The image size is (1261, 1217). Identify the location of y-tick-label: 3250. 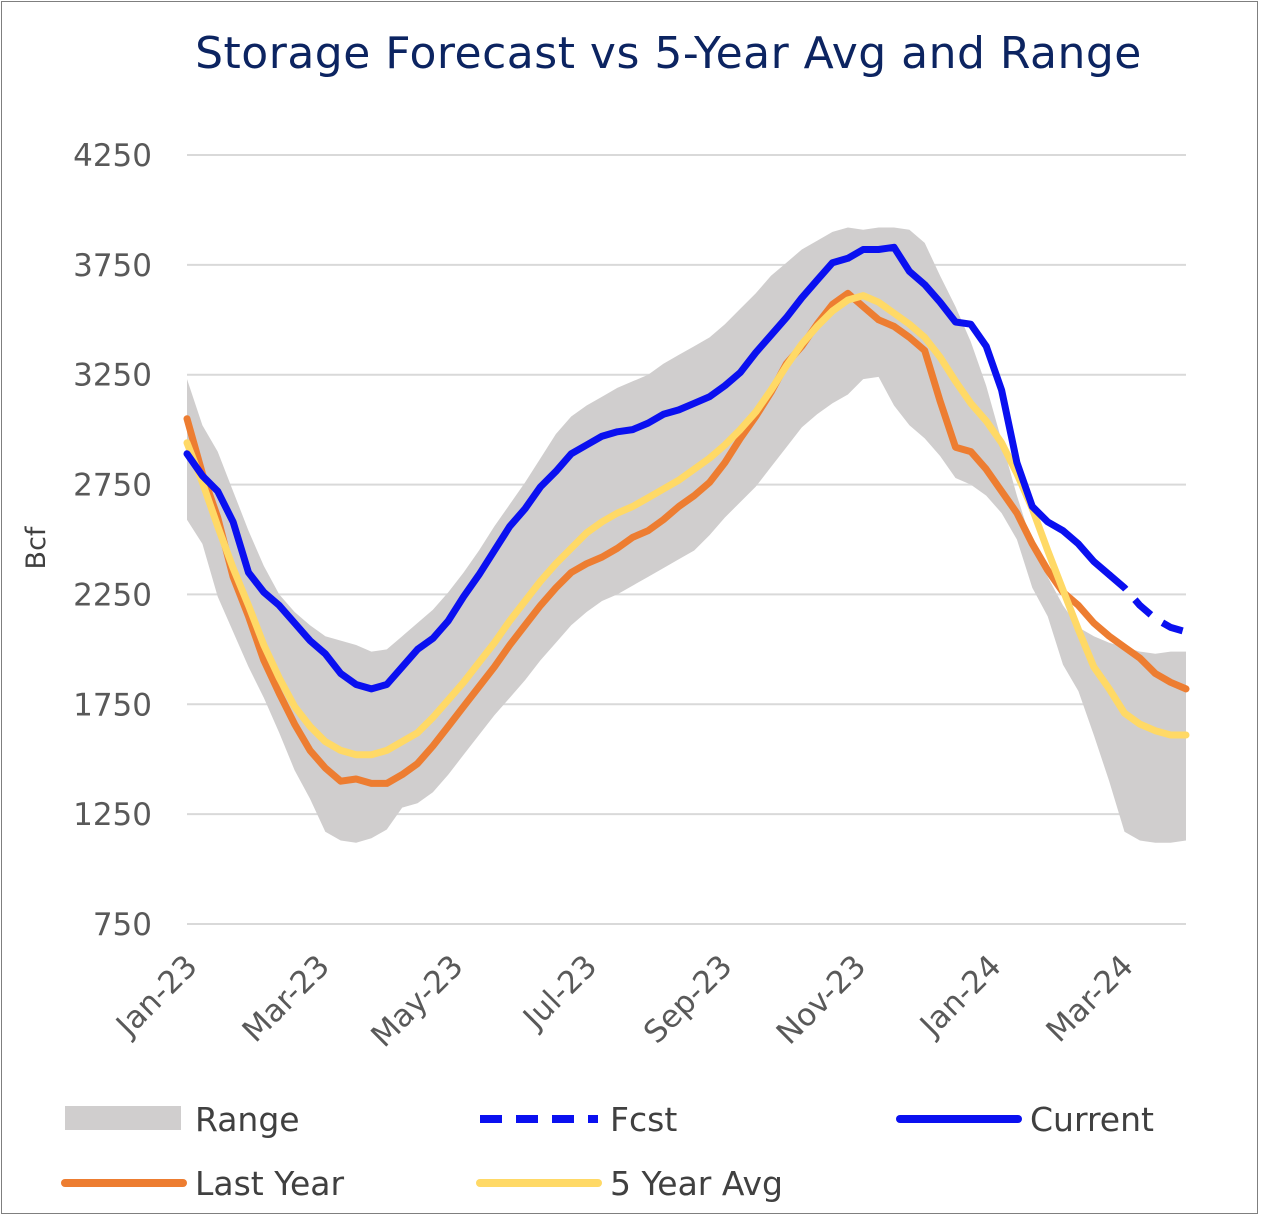
(112, 376).